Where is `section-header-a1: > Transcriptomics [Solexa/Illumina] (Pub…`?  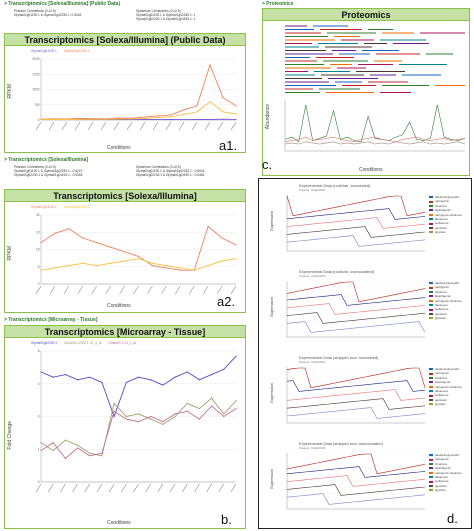
section-header-a1: > Transcriptomics [Solexa/Illumina] (Pub… is located at coordinates (62, 4).